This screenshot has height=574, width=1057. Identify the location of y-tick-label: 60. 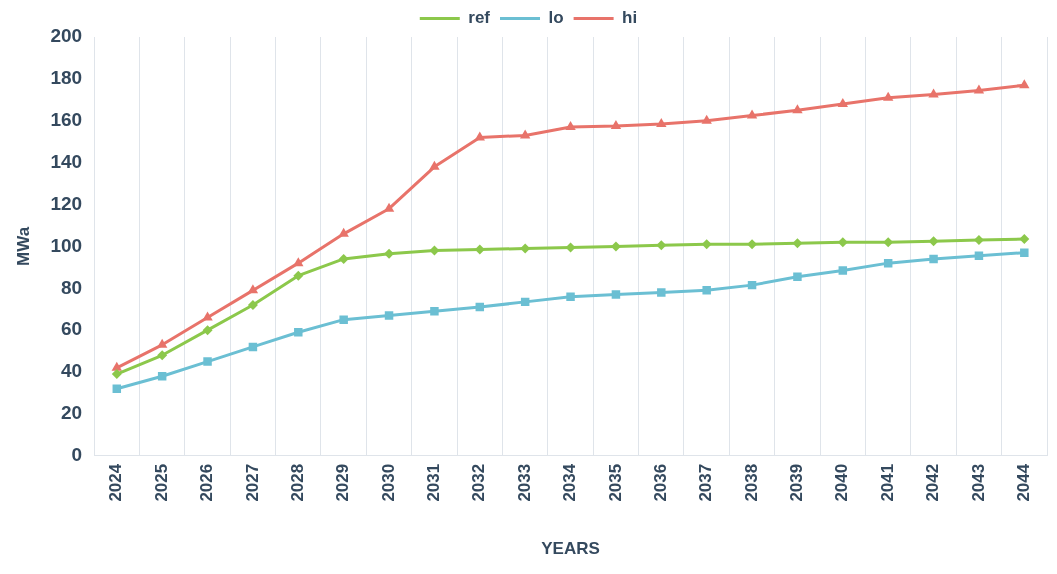
(71, 329).